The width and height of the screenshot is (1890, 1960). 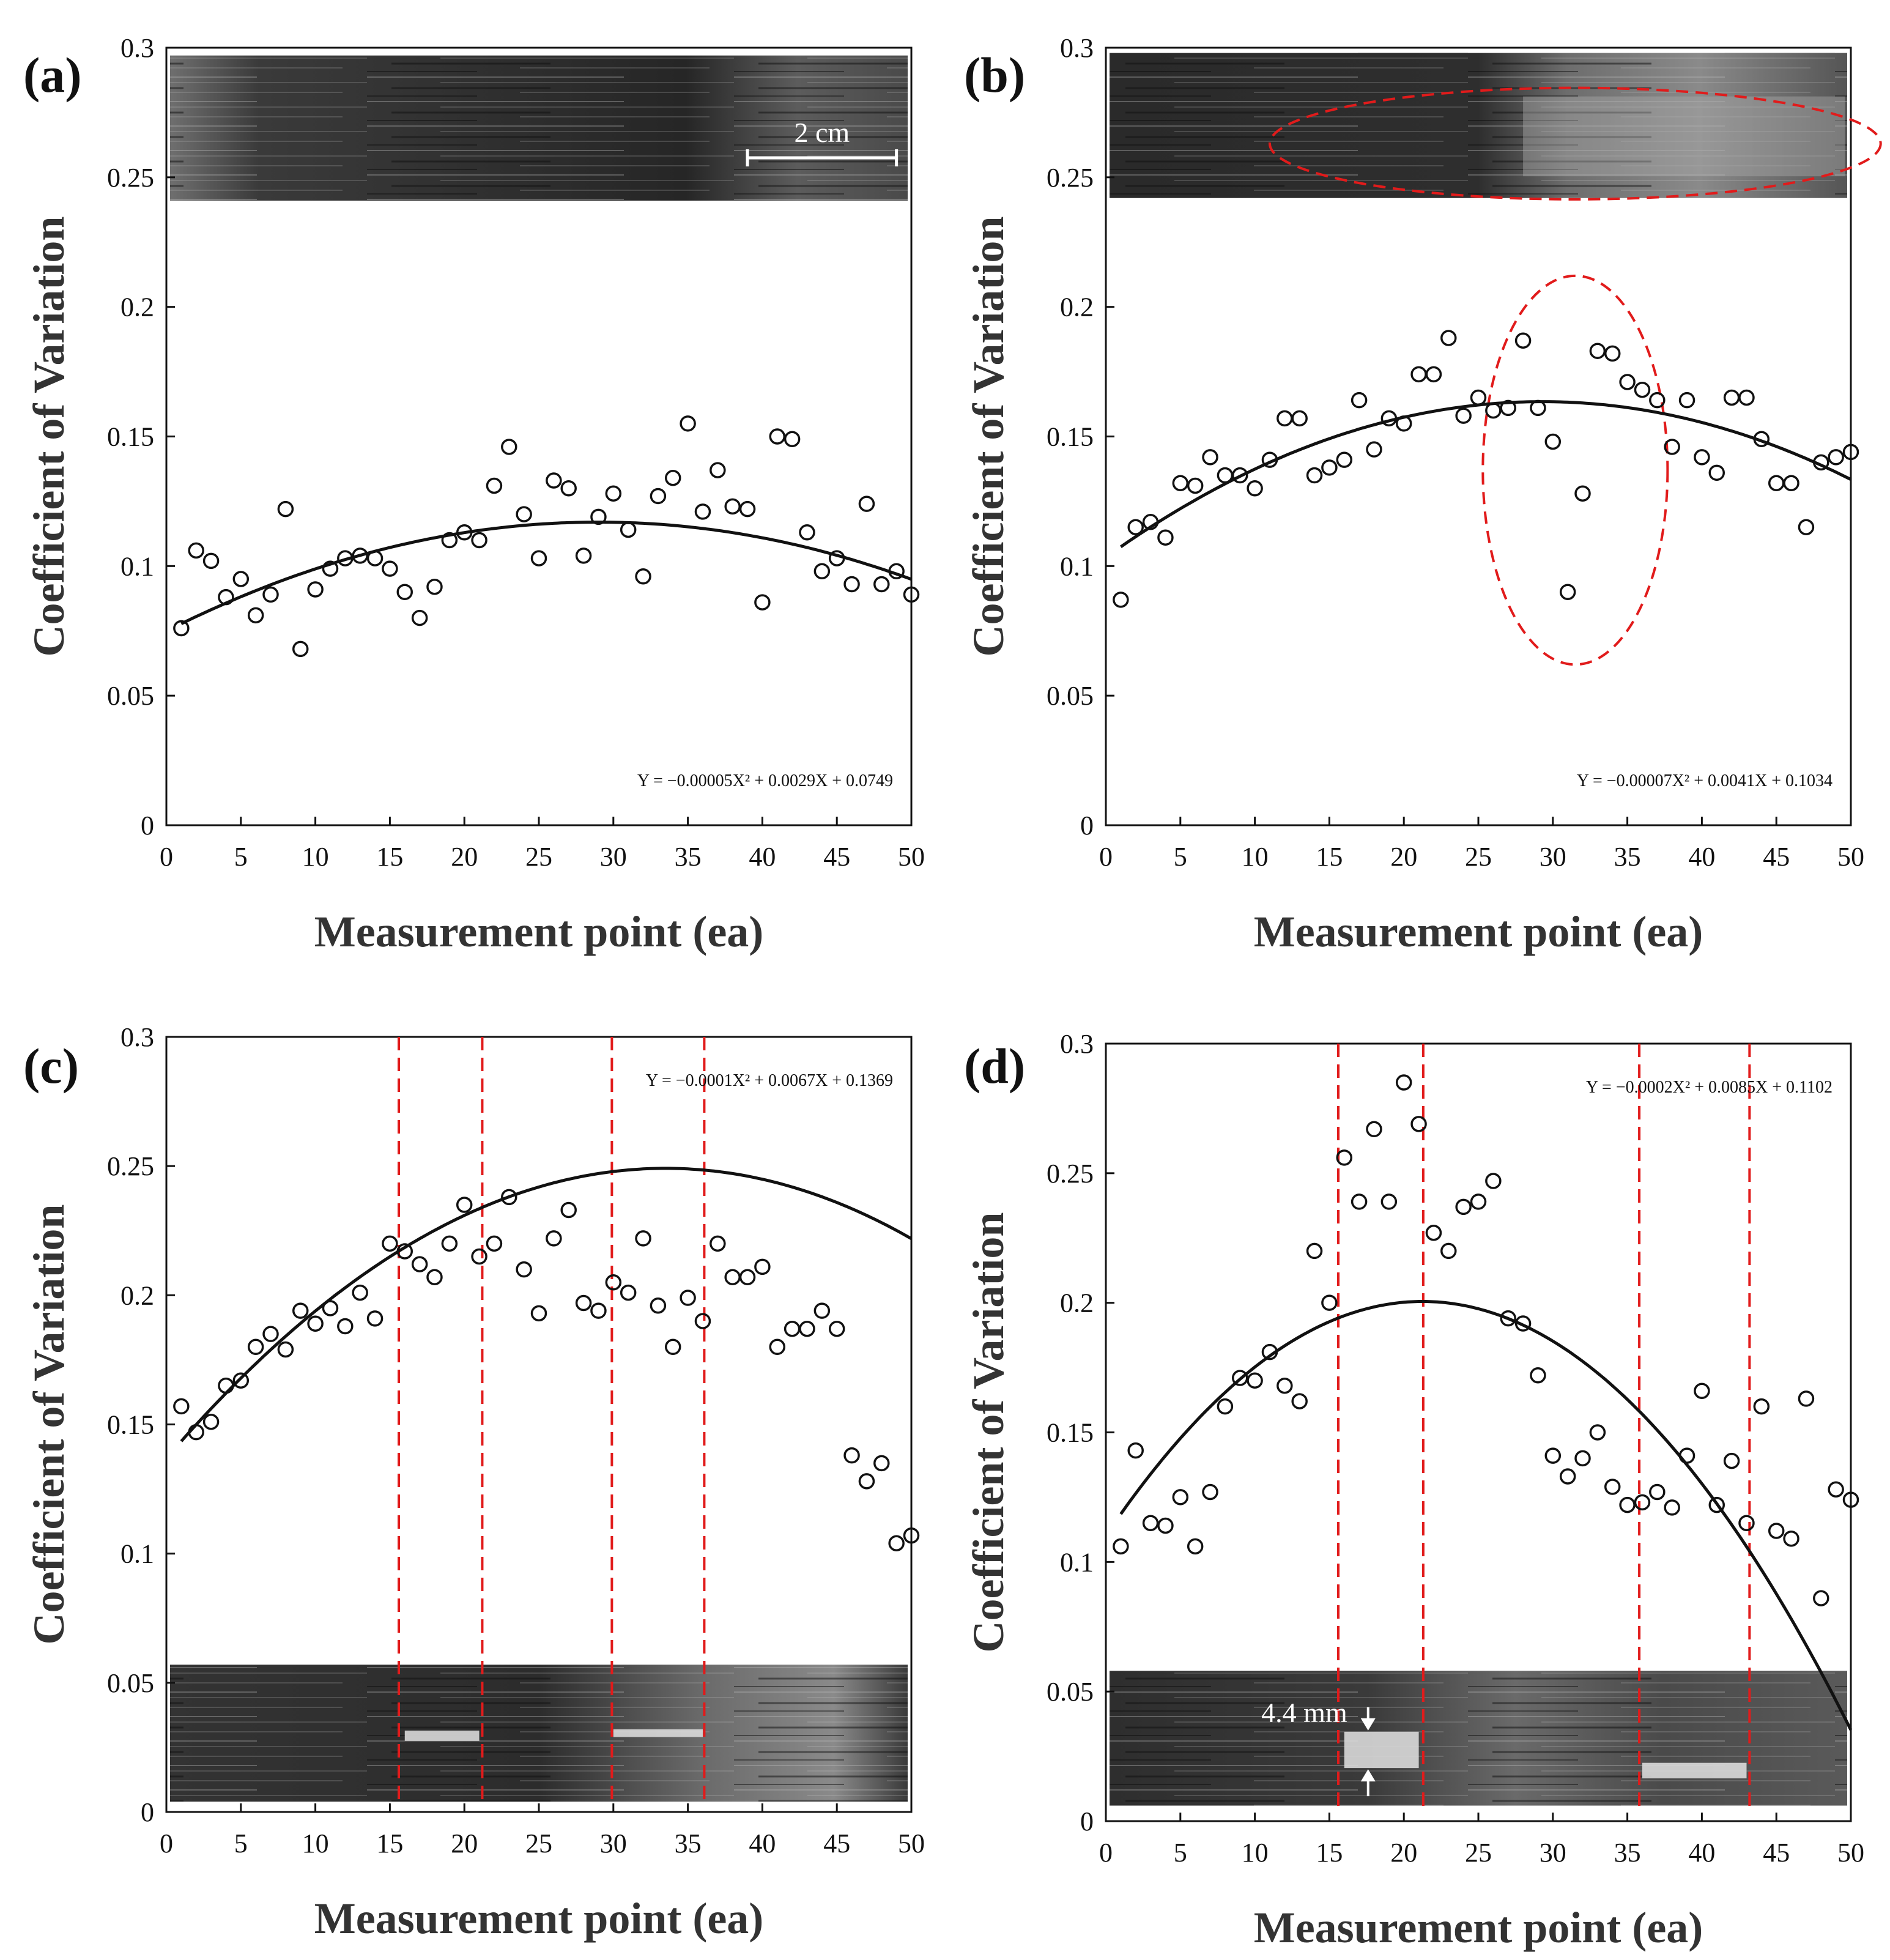 What do you see at coordinates (1478, 932) in the screenshot?
I see `x-axis-label: Measurement point (ea)` at bounding box center [1478, 932].